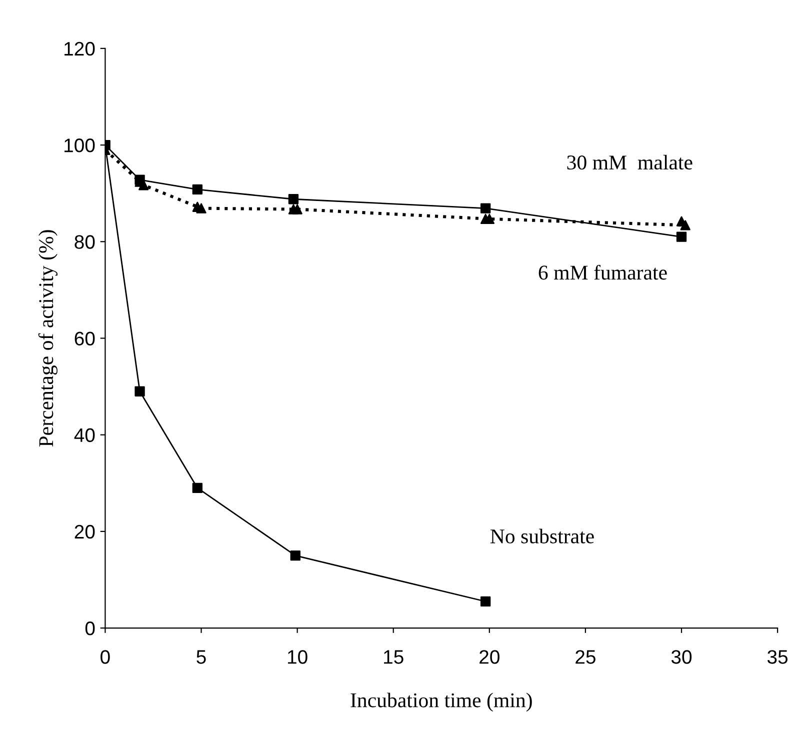 The height and width of the screenshot is (745, 791). I want to click on y-tick-label: 120, so click(79, 49).